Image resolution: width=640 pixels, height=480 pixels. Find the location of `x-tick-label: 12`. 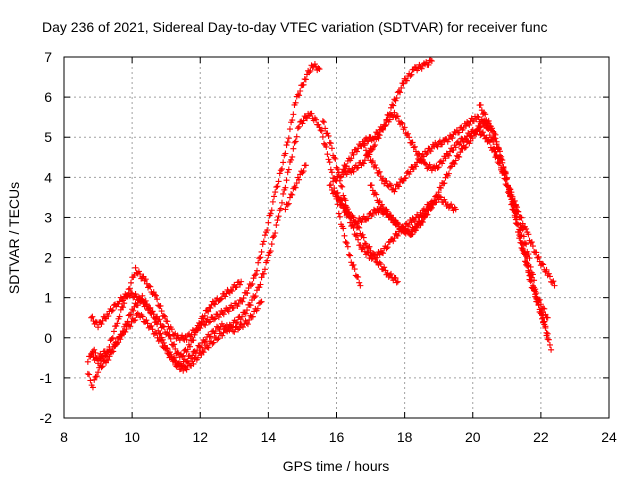

x-tick-label: 12 is located at coordinates (200, 437).